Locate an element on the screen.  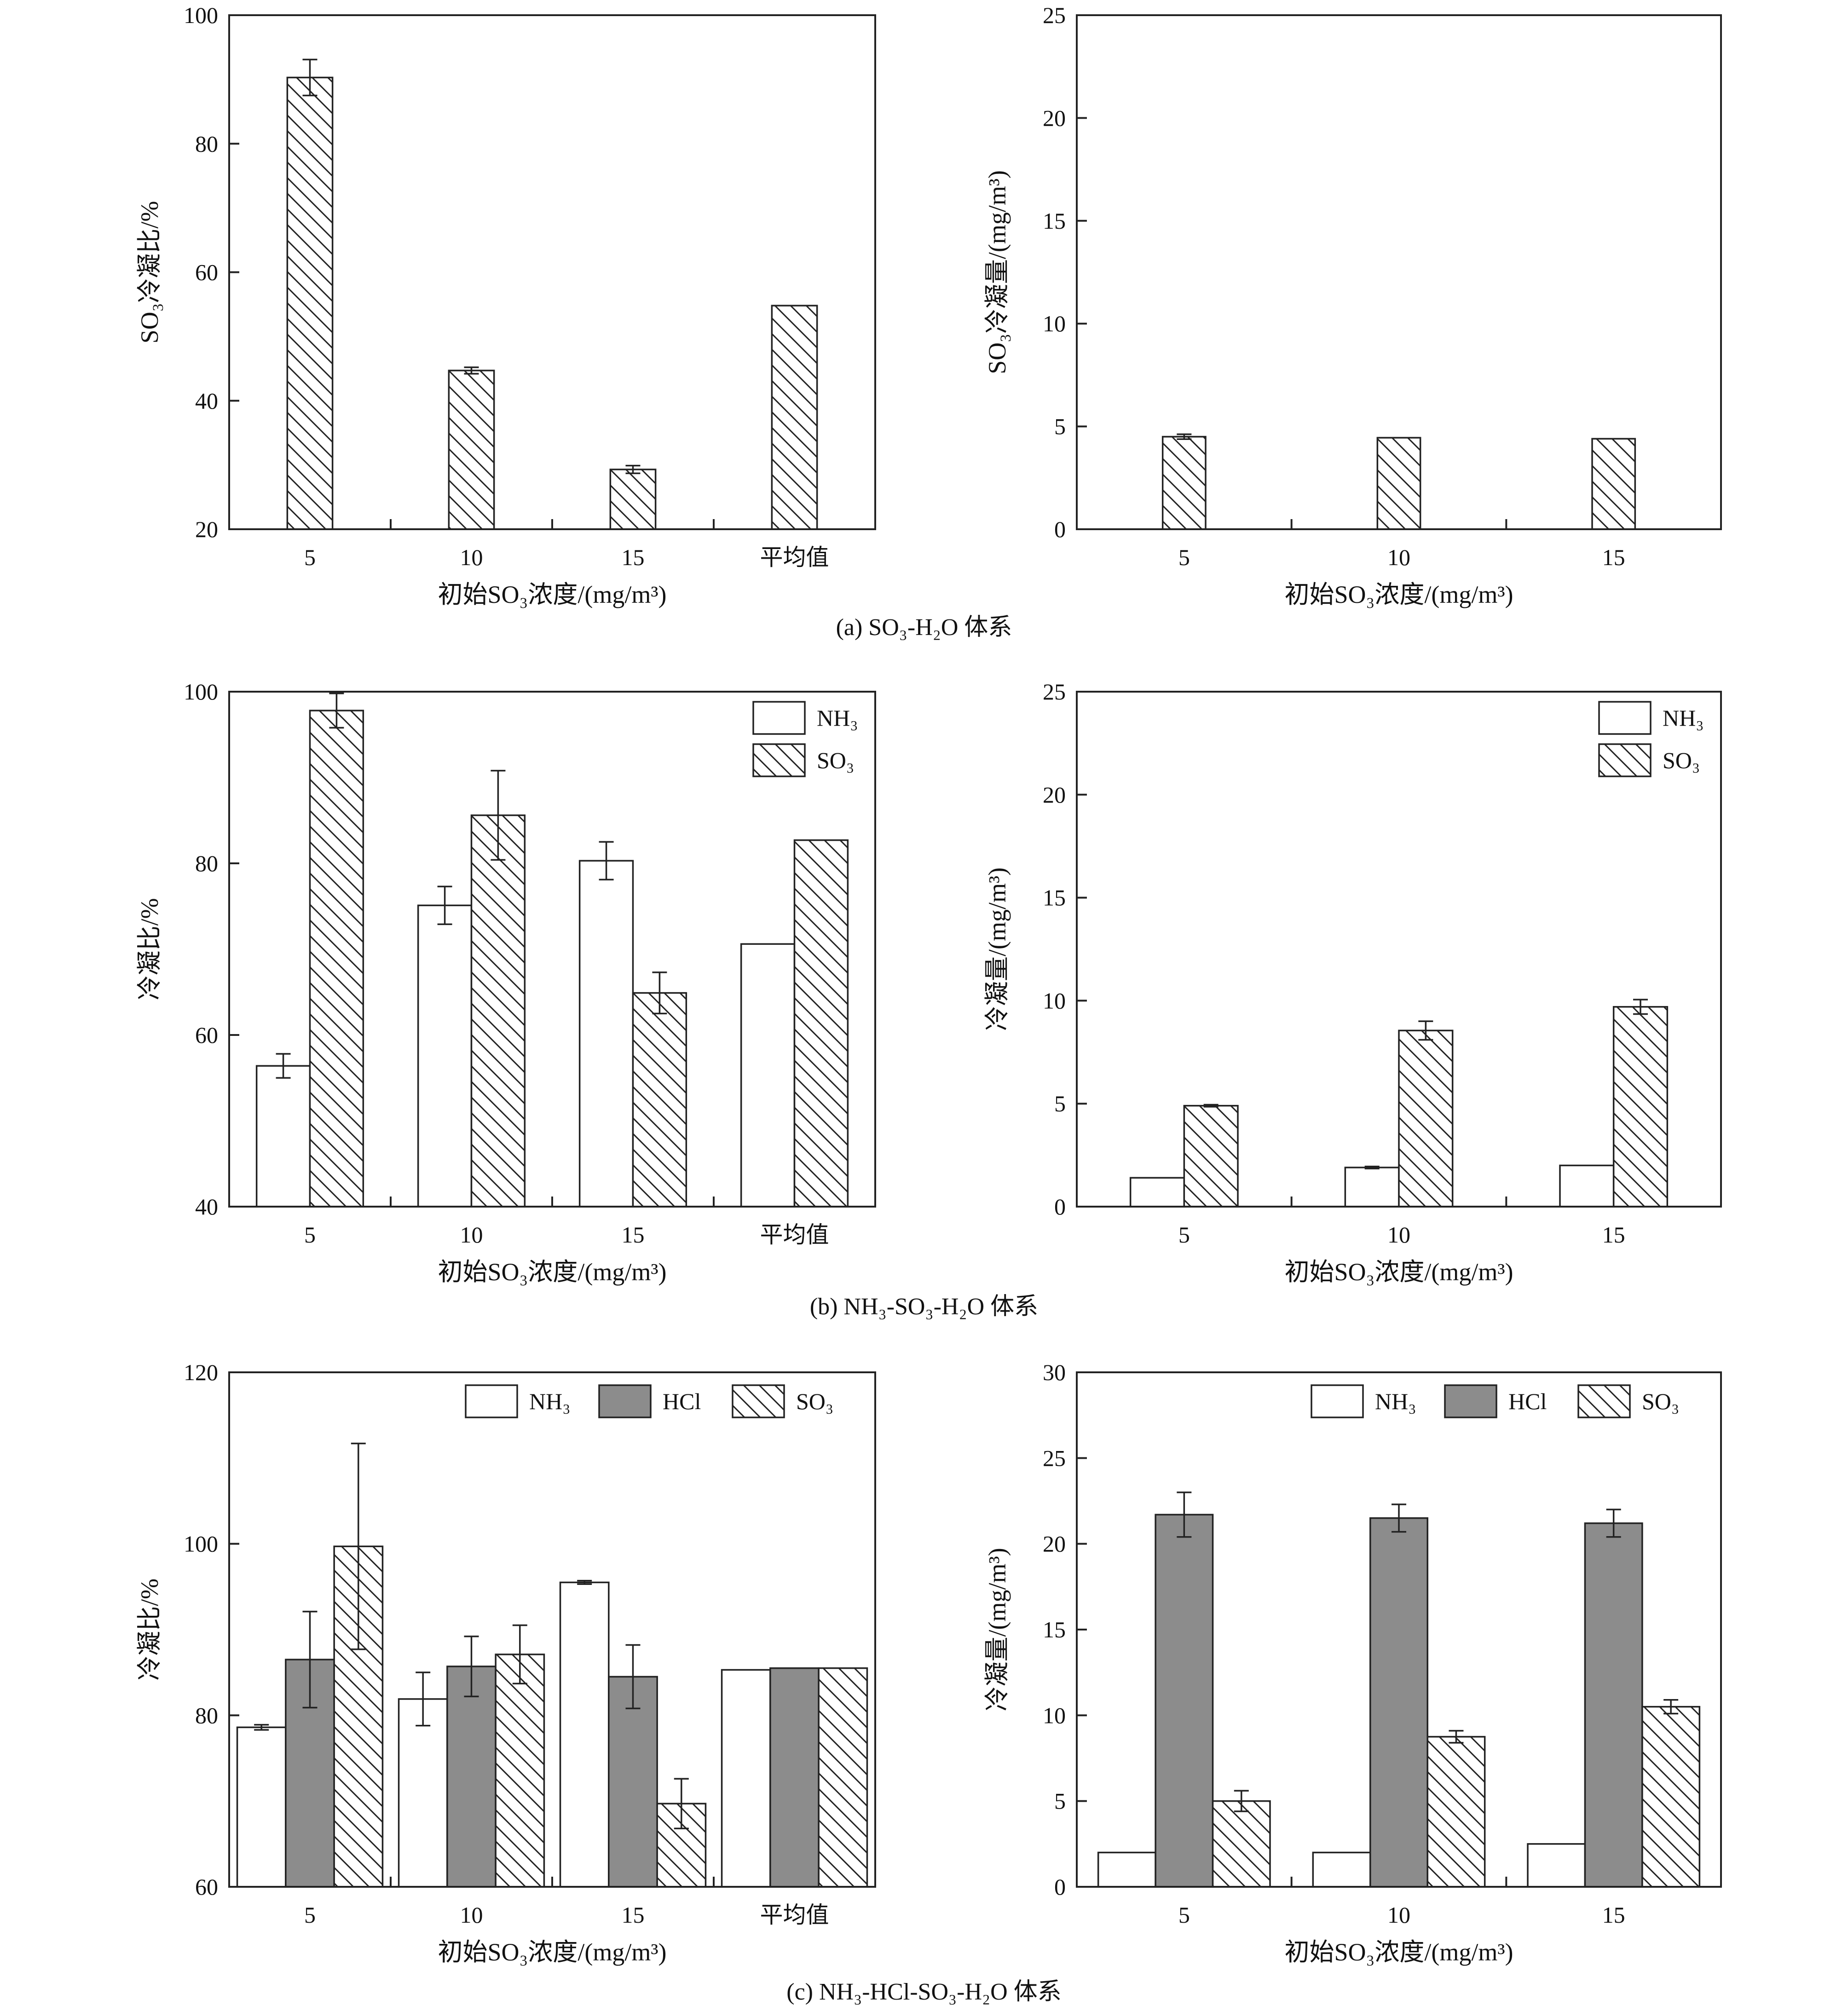
error-bar-c-right-s1-c2 is located at coordinates (1613, 1523).